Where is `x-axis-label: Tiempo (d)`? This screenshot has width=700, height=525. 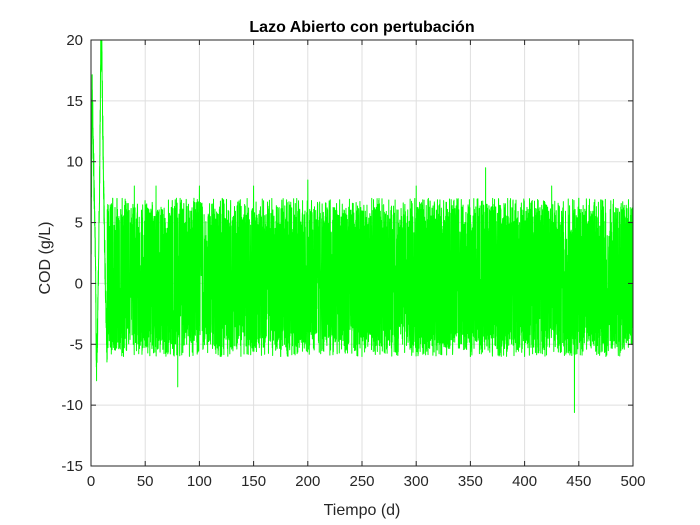
x-axis-label: Tiempo (d) is located at coordinates (362, 510).